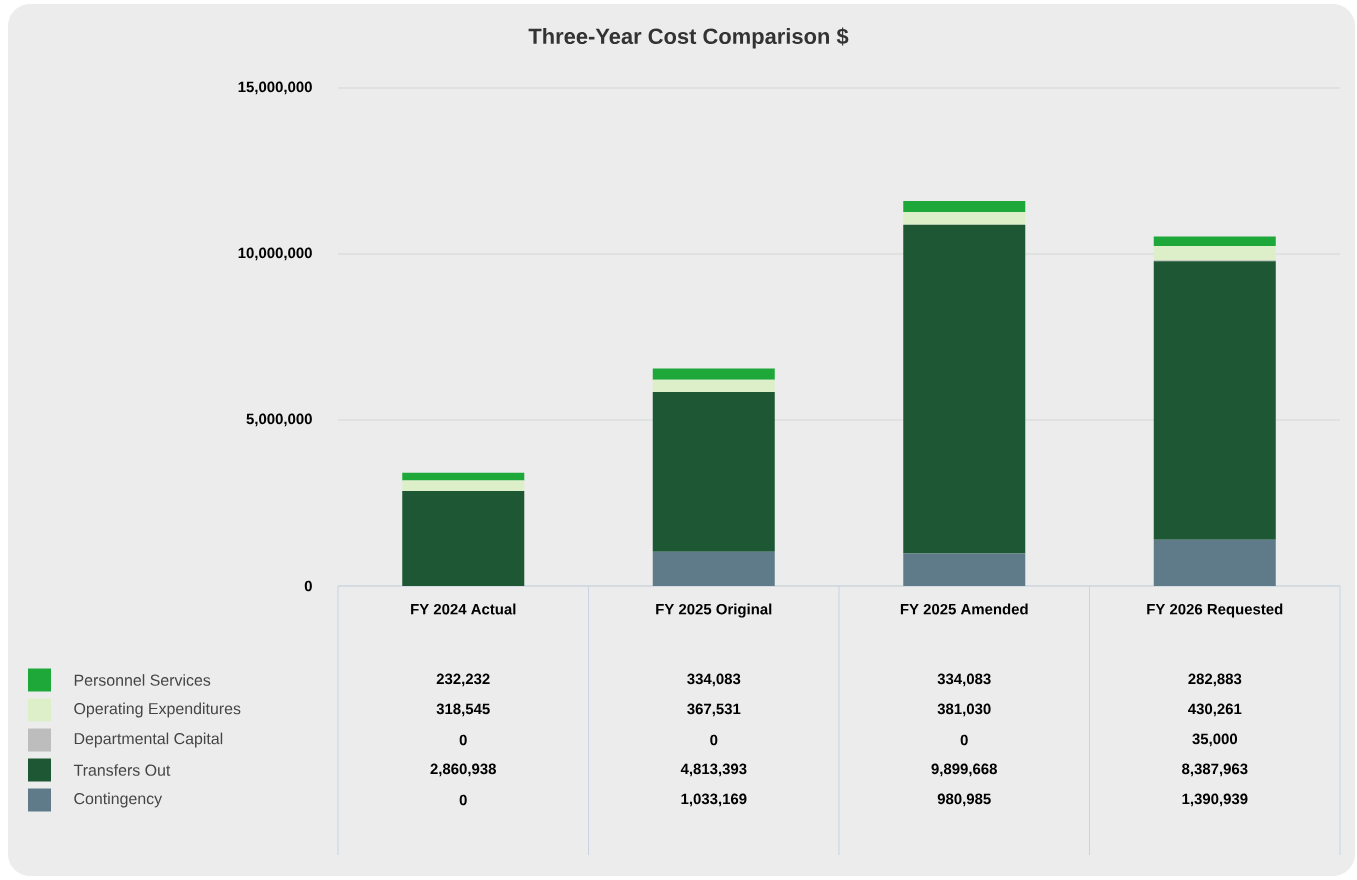 This screenshot has height=880, width=1357. Describe the element at coordinates (275, 88) in the screenshot. I see `y-tick-label: 15,000,000` at that location.